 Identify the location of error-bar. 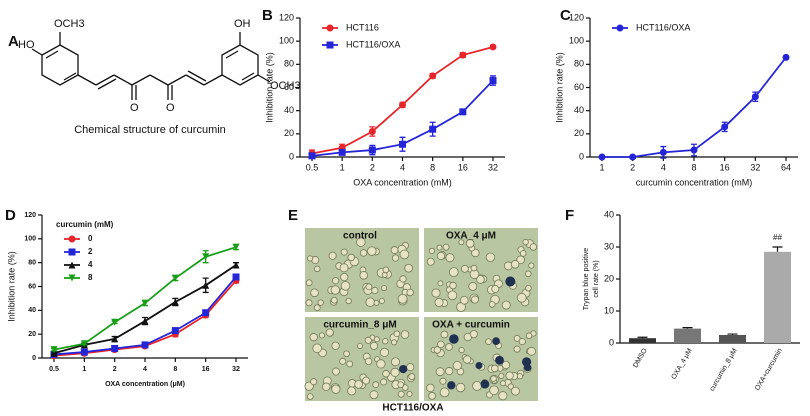
(642, 337).